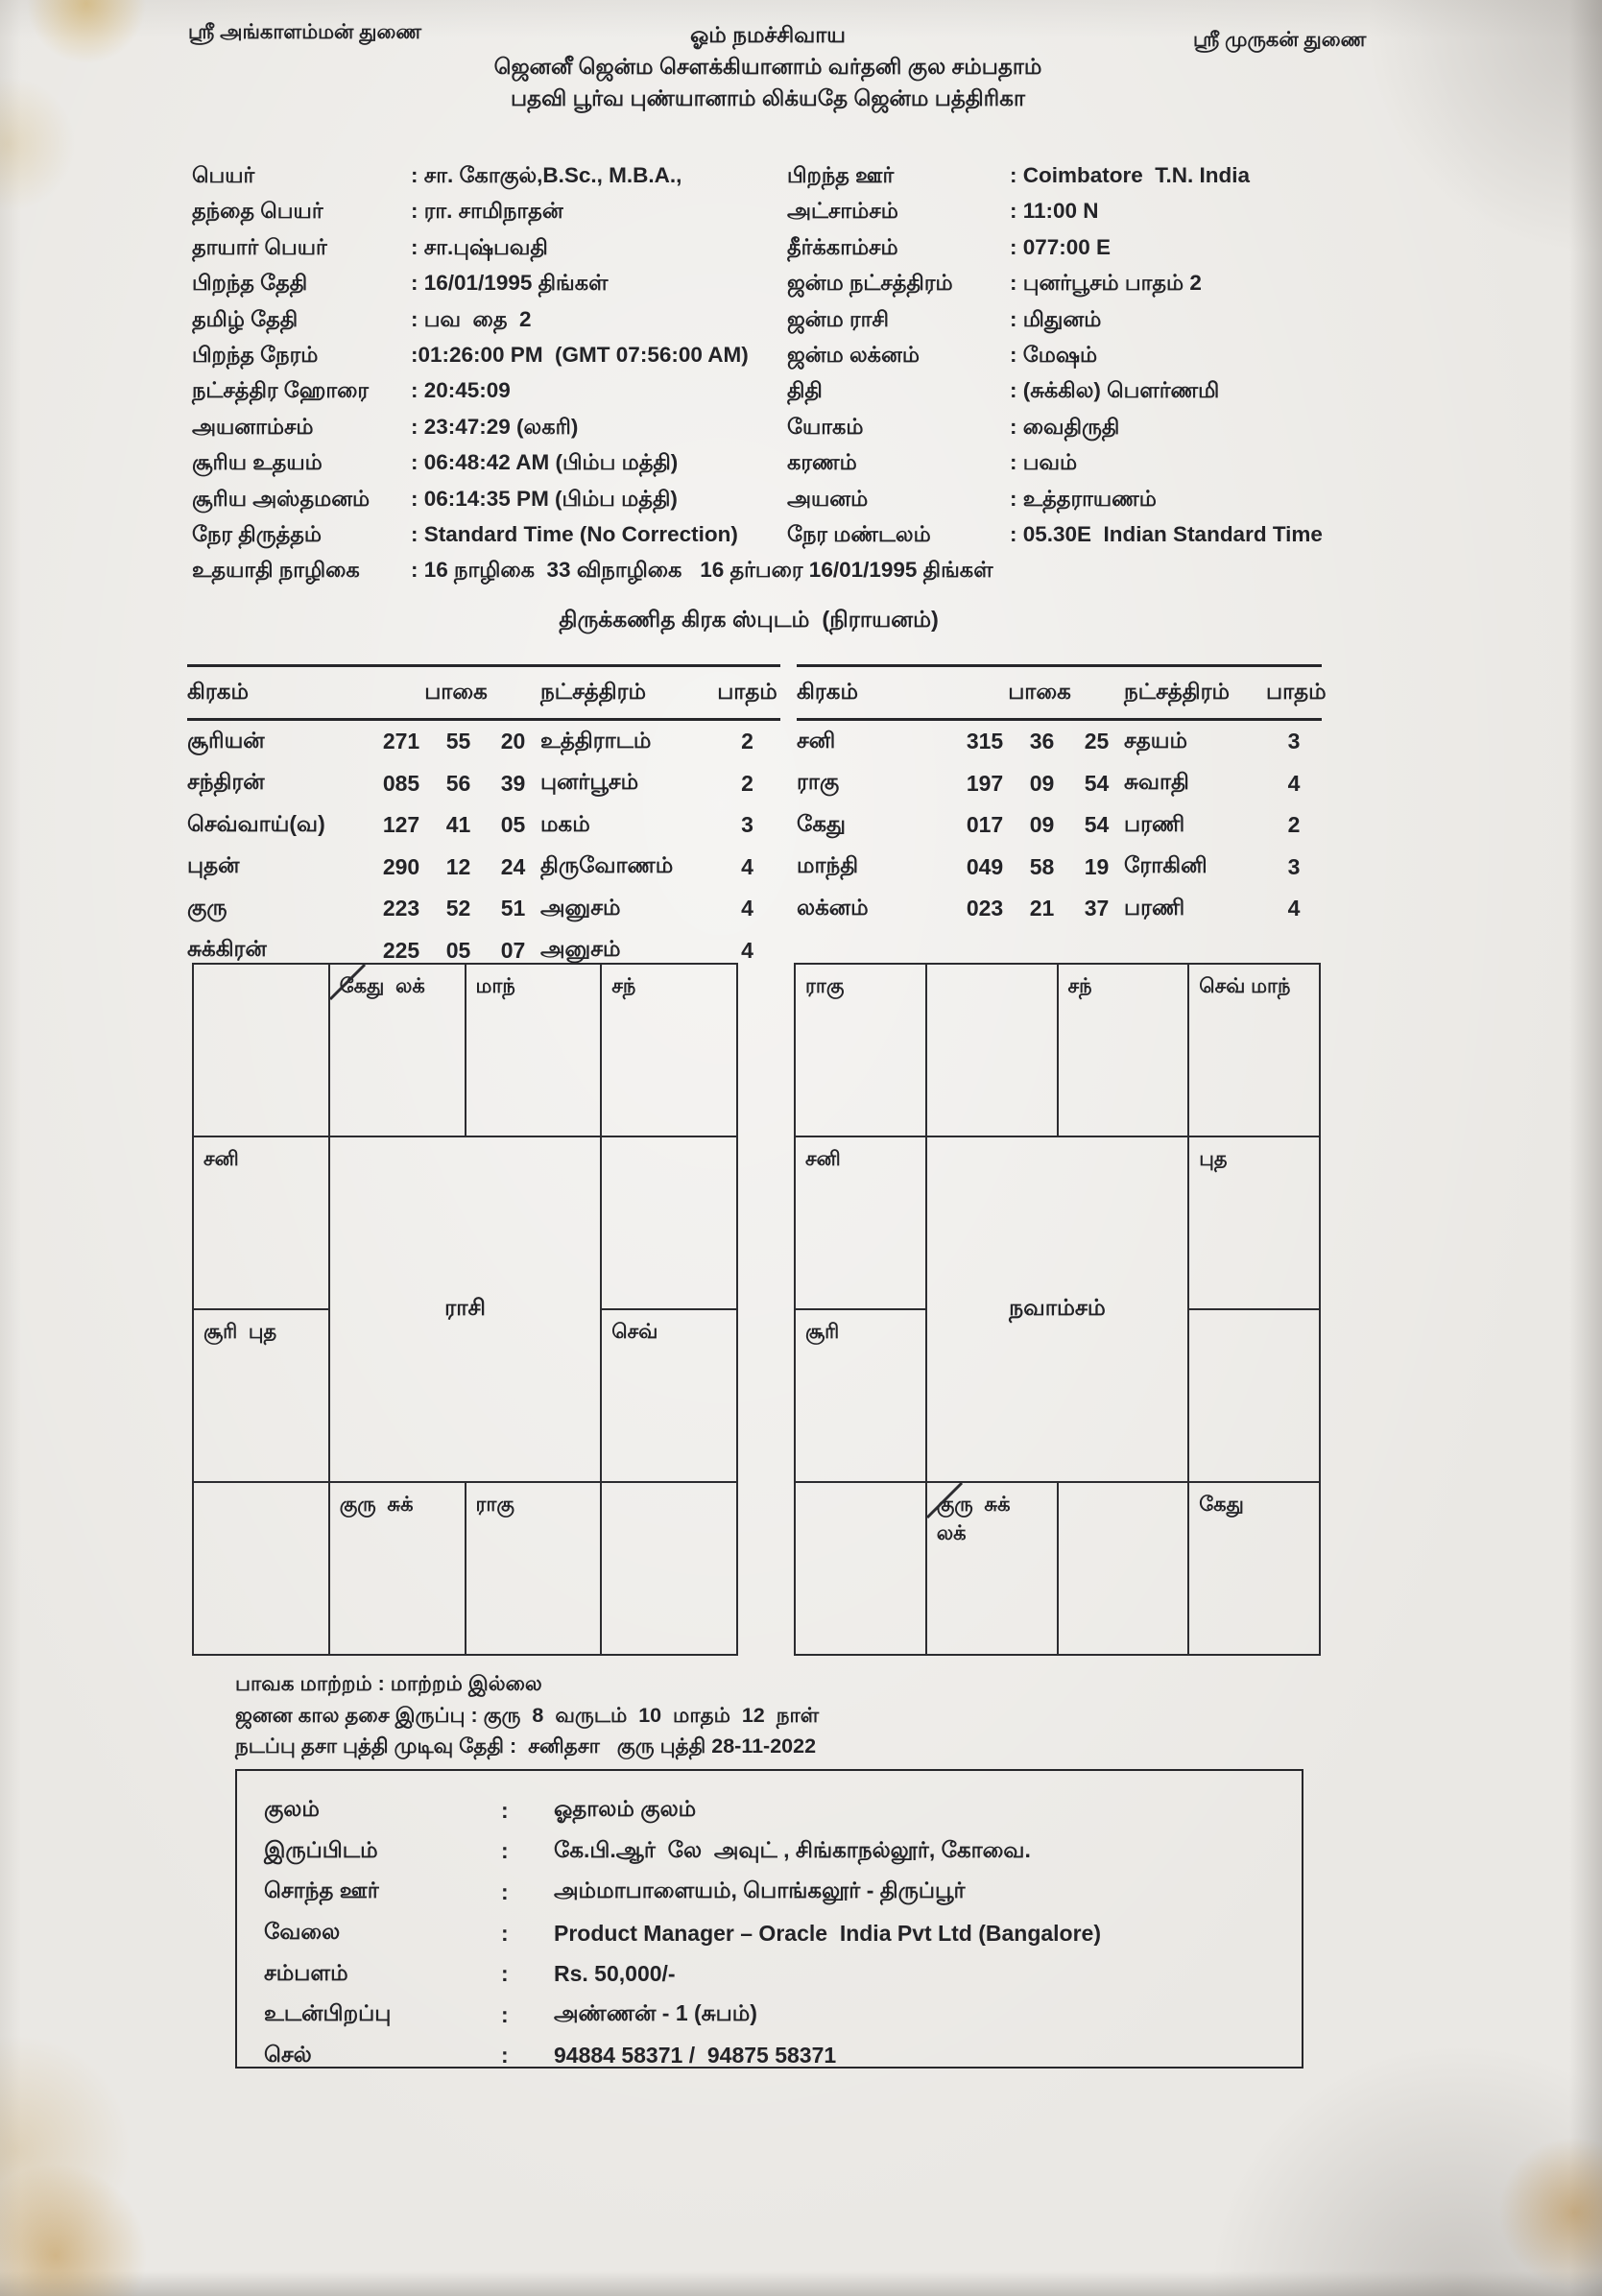 This screenshot has width=1602, height=2296. I want to click on detail-row: ஜன்ம ராசி: மிதுனம், so click(1094, 325).